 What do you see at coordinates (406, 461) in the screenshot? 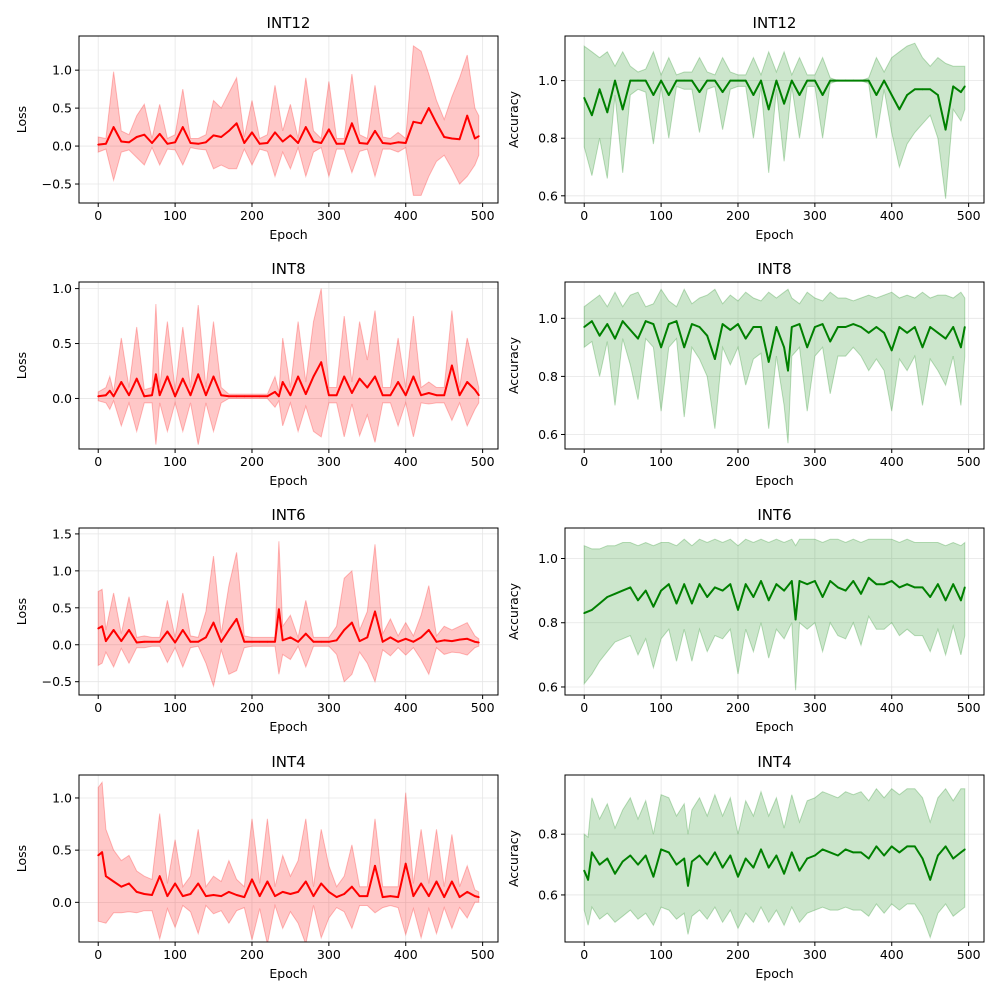
I see `chart-int8-loss-xtick-label-4: 400` at bounding box center [406, 461].